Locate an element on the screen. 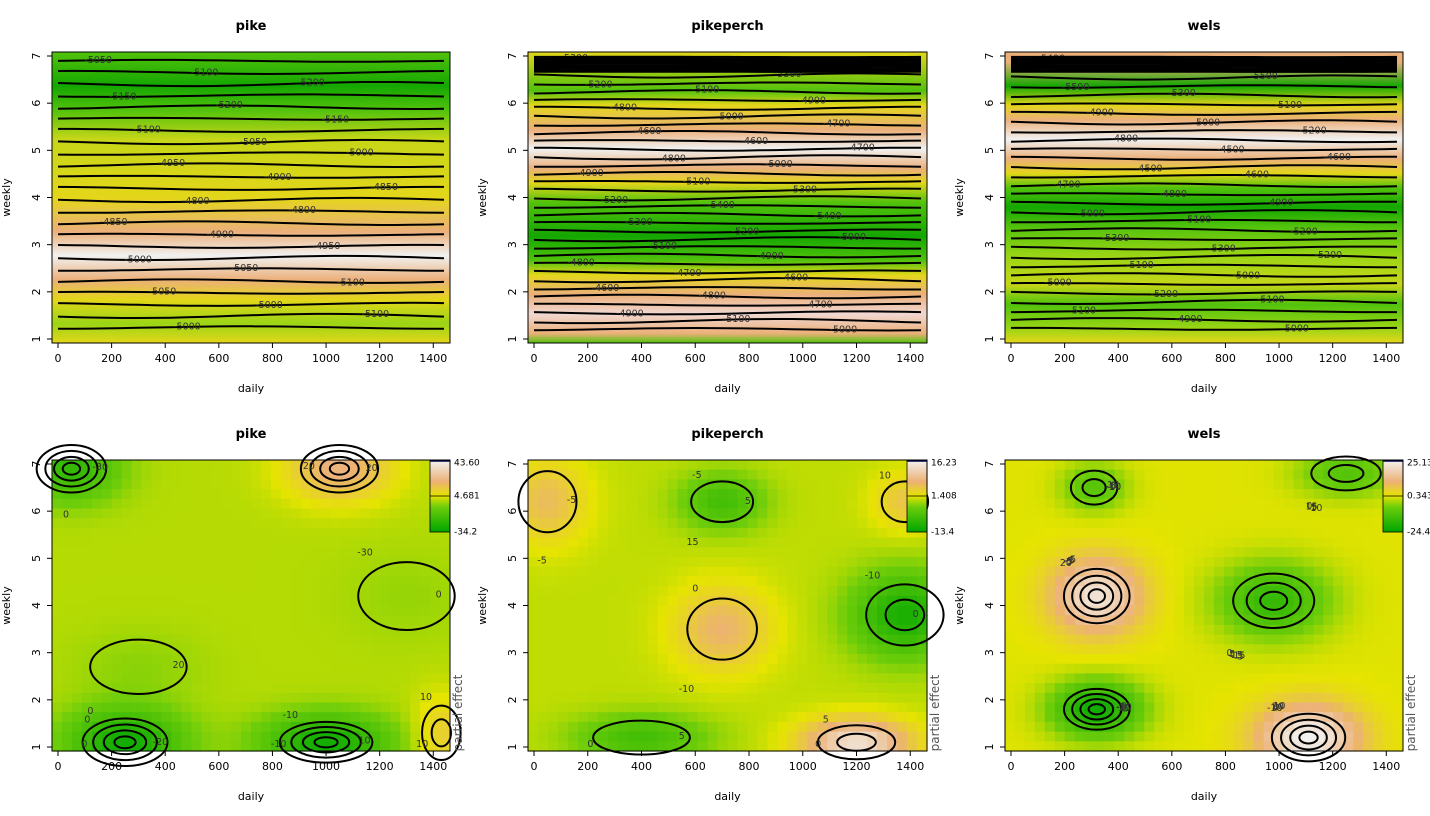 This screenshot has width=1430, height=816. y-tick-label: 2 is located at coordinates (36, 291).